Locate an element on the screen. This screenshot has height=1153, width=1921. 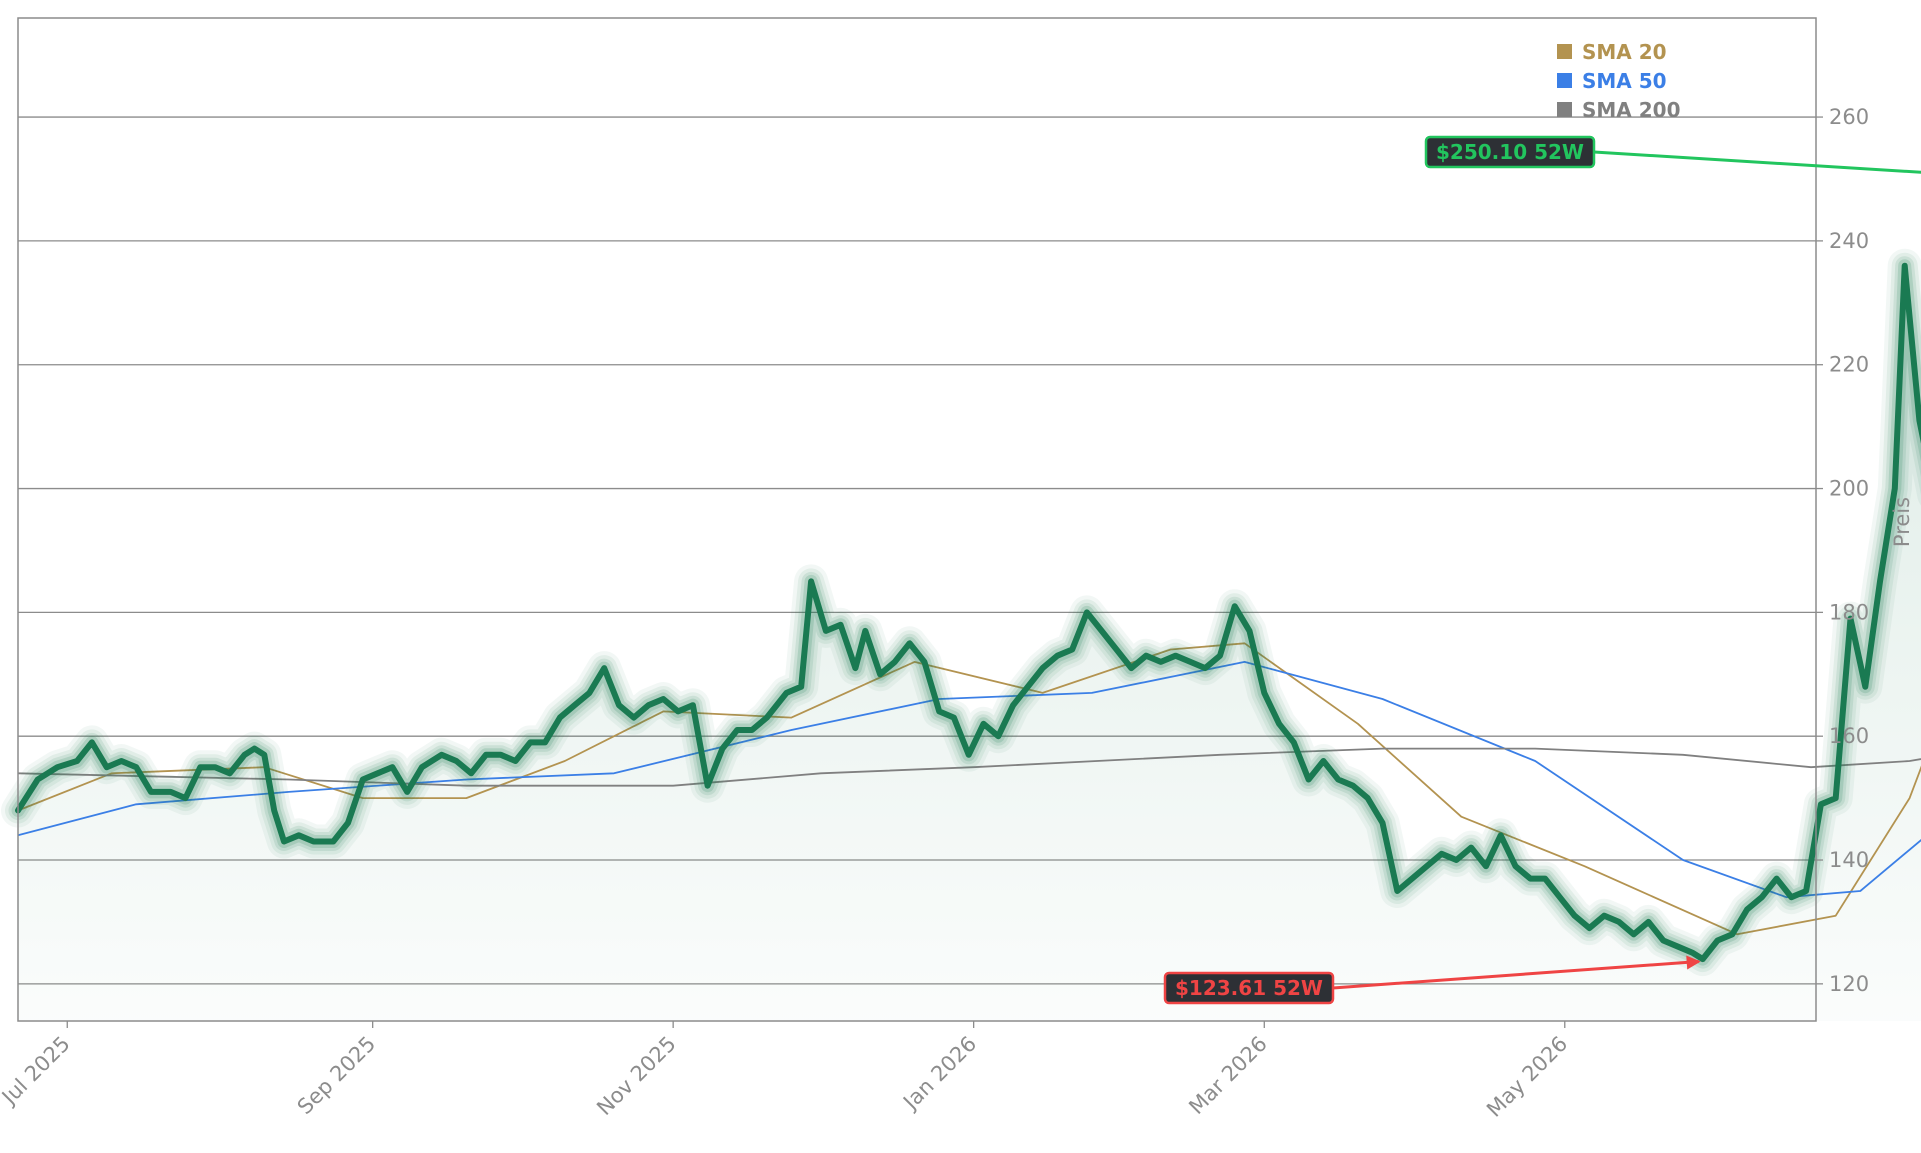
y-axis: 120 140 160 180 200 220 240 260 is located at coordinates (1842, 550).